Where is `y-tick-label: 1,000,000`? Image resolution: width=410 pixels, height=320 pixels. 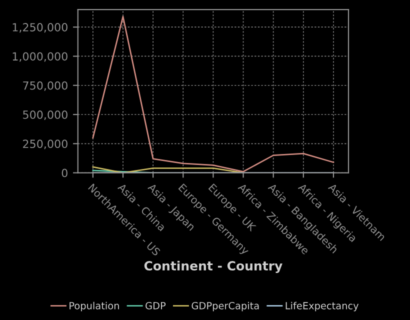 y-tick-label: 1,000,000 is located at coordinates (40, 57).